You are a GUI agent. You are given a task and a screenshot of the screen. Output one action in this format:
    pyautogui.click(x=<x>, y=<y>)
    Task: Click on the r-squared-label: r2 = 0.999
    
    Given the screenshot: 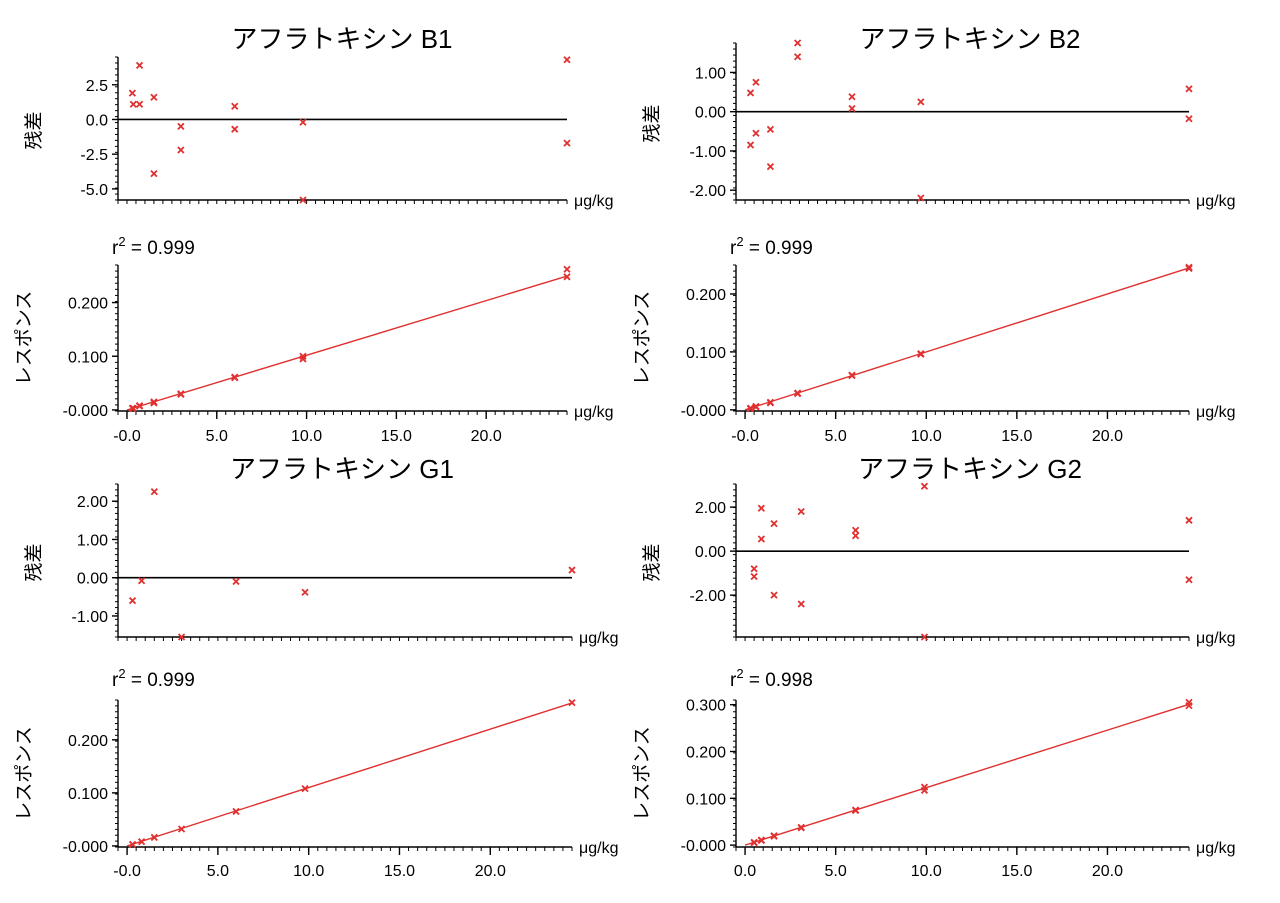 What is the action you would take?
    pyautogui.click(x=153, y=678)
    